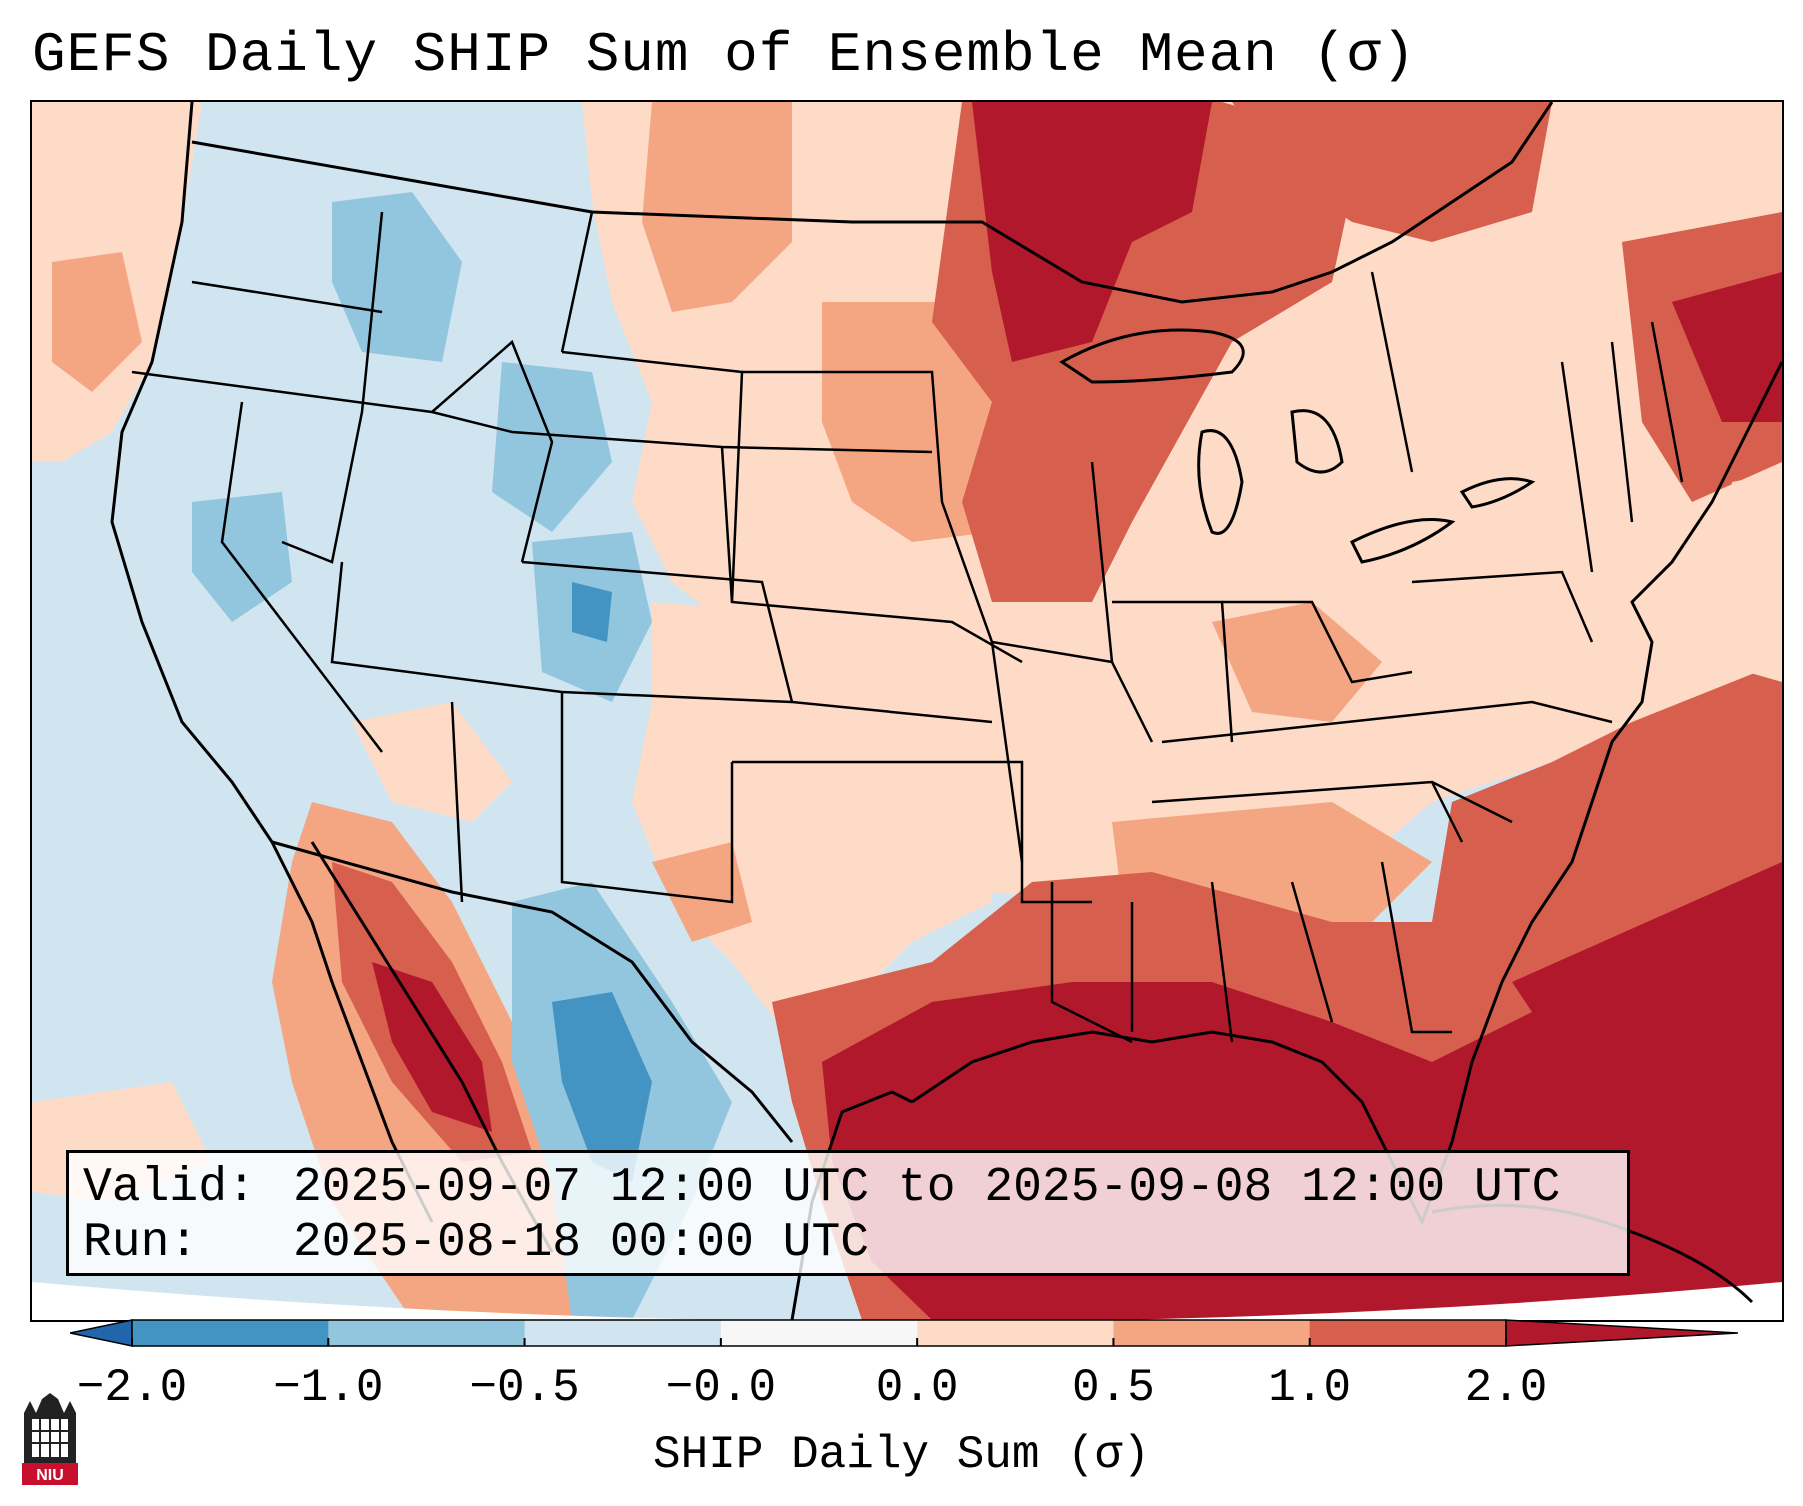 The height and width of the screenshot is (1506, 1803). What do you see at coordinates (1747, 577) in the screenshot?
I see `anomaly-region-atlantic-offshore` at bounding box center [1747, 577].